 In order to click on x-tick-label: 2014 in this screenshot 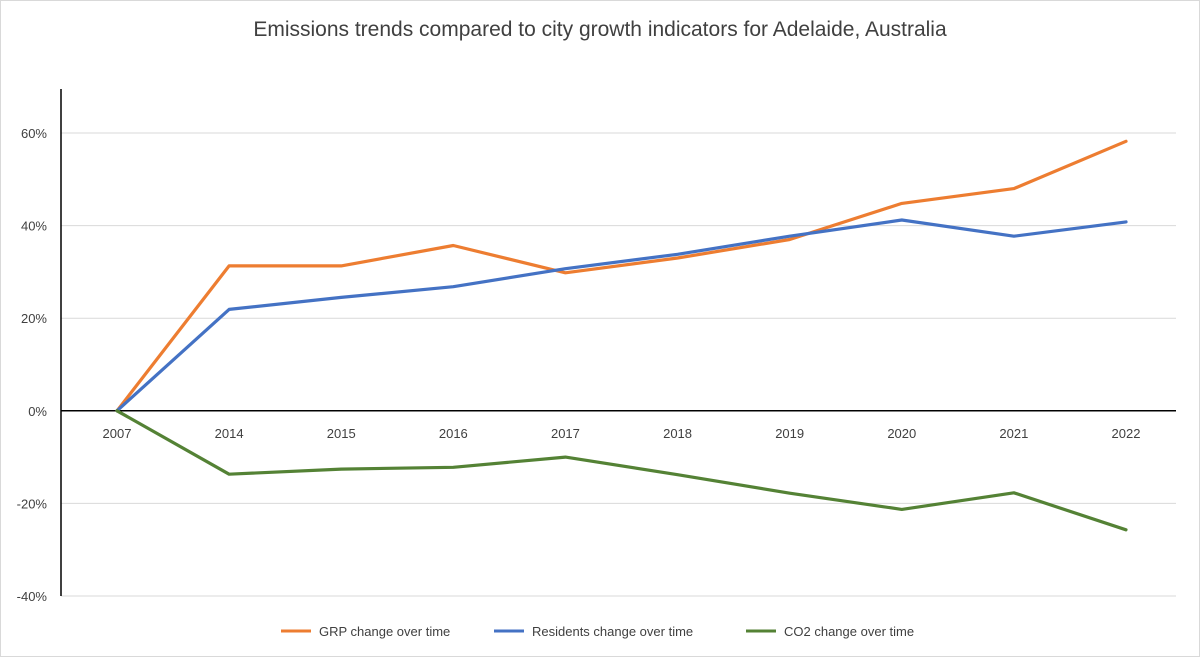, I will do `click(229, 433)`.